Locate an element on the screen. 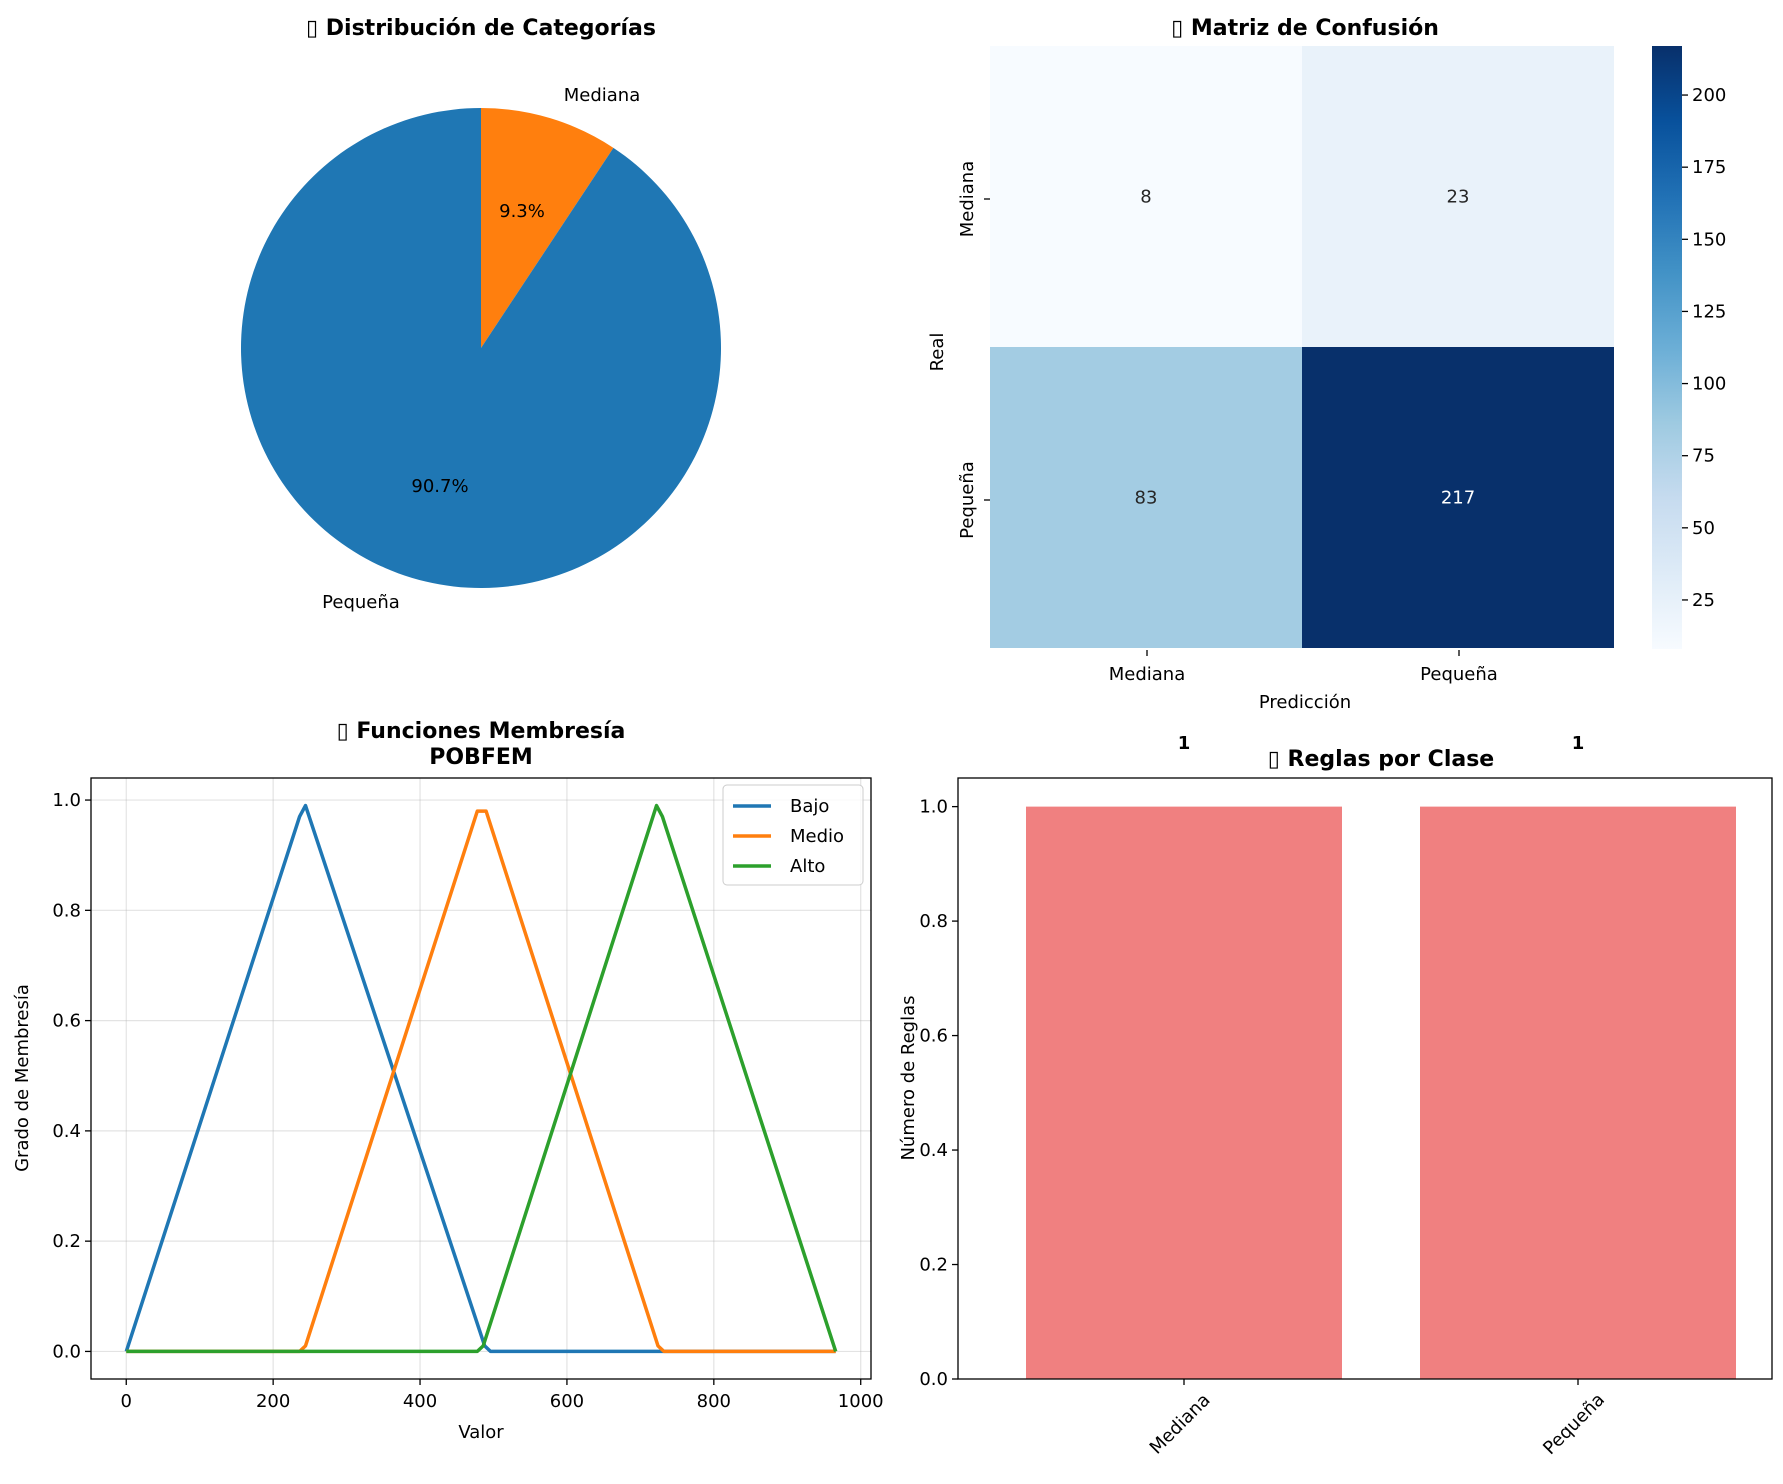 The image size is (1783, 1484). mf-ytick-label: 0.4 is located at coordinates (66, 1131).